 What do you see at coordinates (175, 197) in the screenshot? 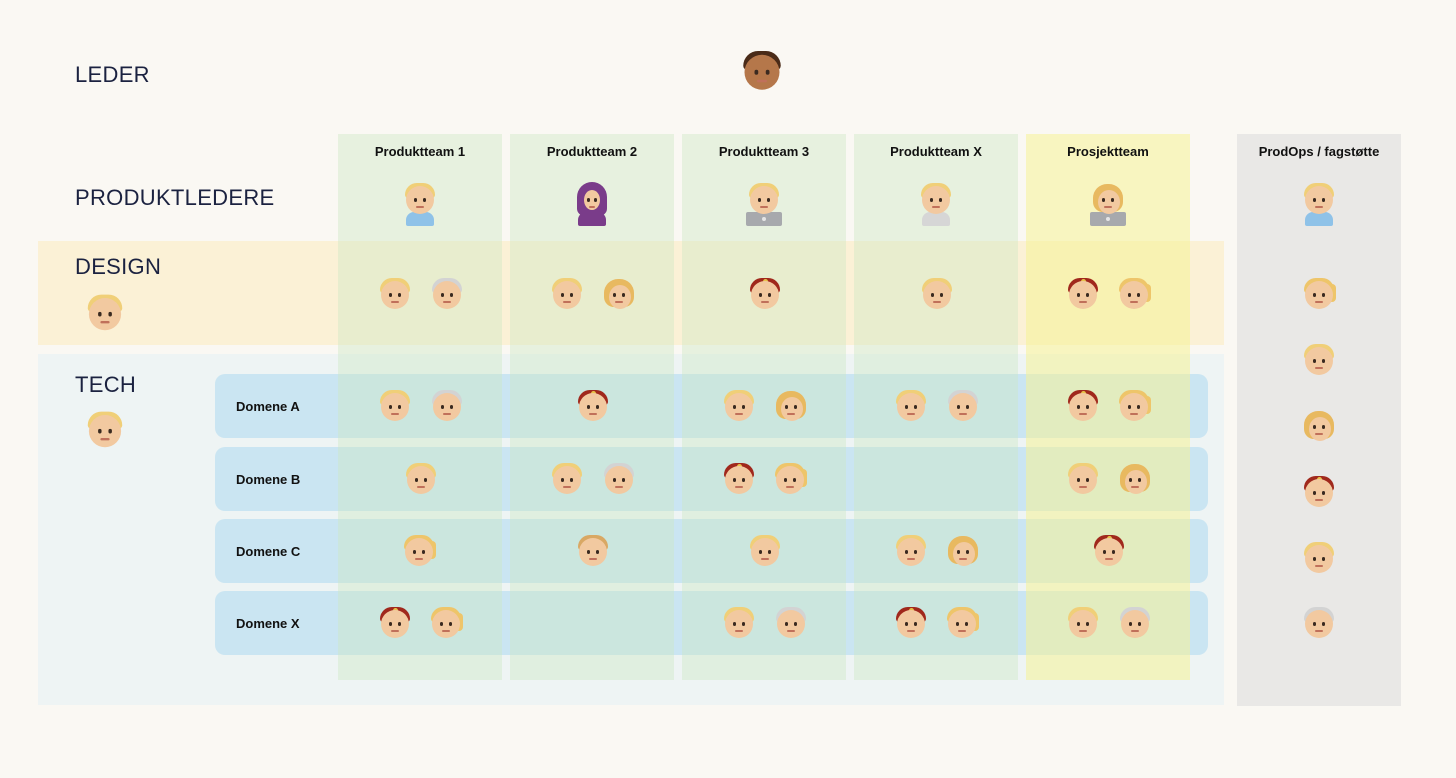
I see `row-label-produktledere: PRODUKTLEDERE` at bounding box center [175, 197].